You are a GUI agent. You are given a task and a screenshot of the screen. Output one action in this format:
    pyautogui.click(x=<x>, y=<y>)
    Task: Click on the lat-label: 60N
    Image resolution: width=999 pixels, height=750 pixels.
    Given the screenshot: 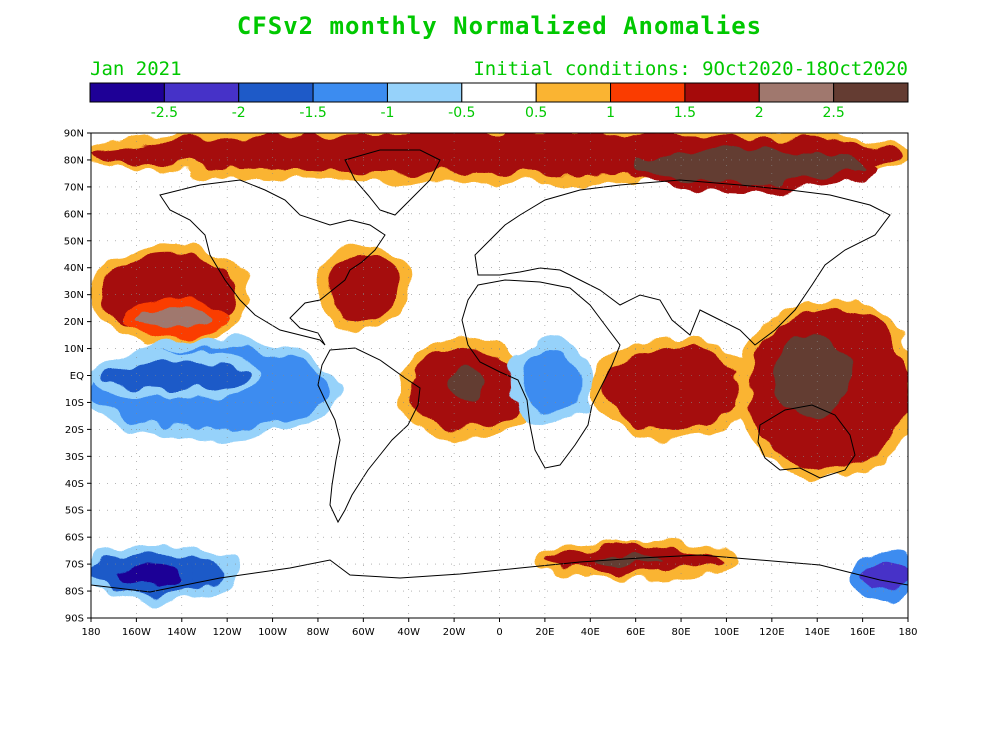 What is the action you would take?
    pyautogui.click(x=74, y=214)
    